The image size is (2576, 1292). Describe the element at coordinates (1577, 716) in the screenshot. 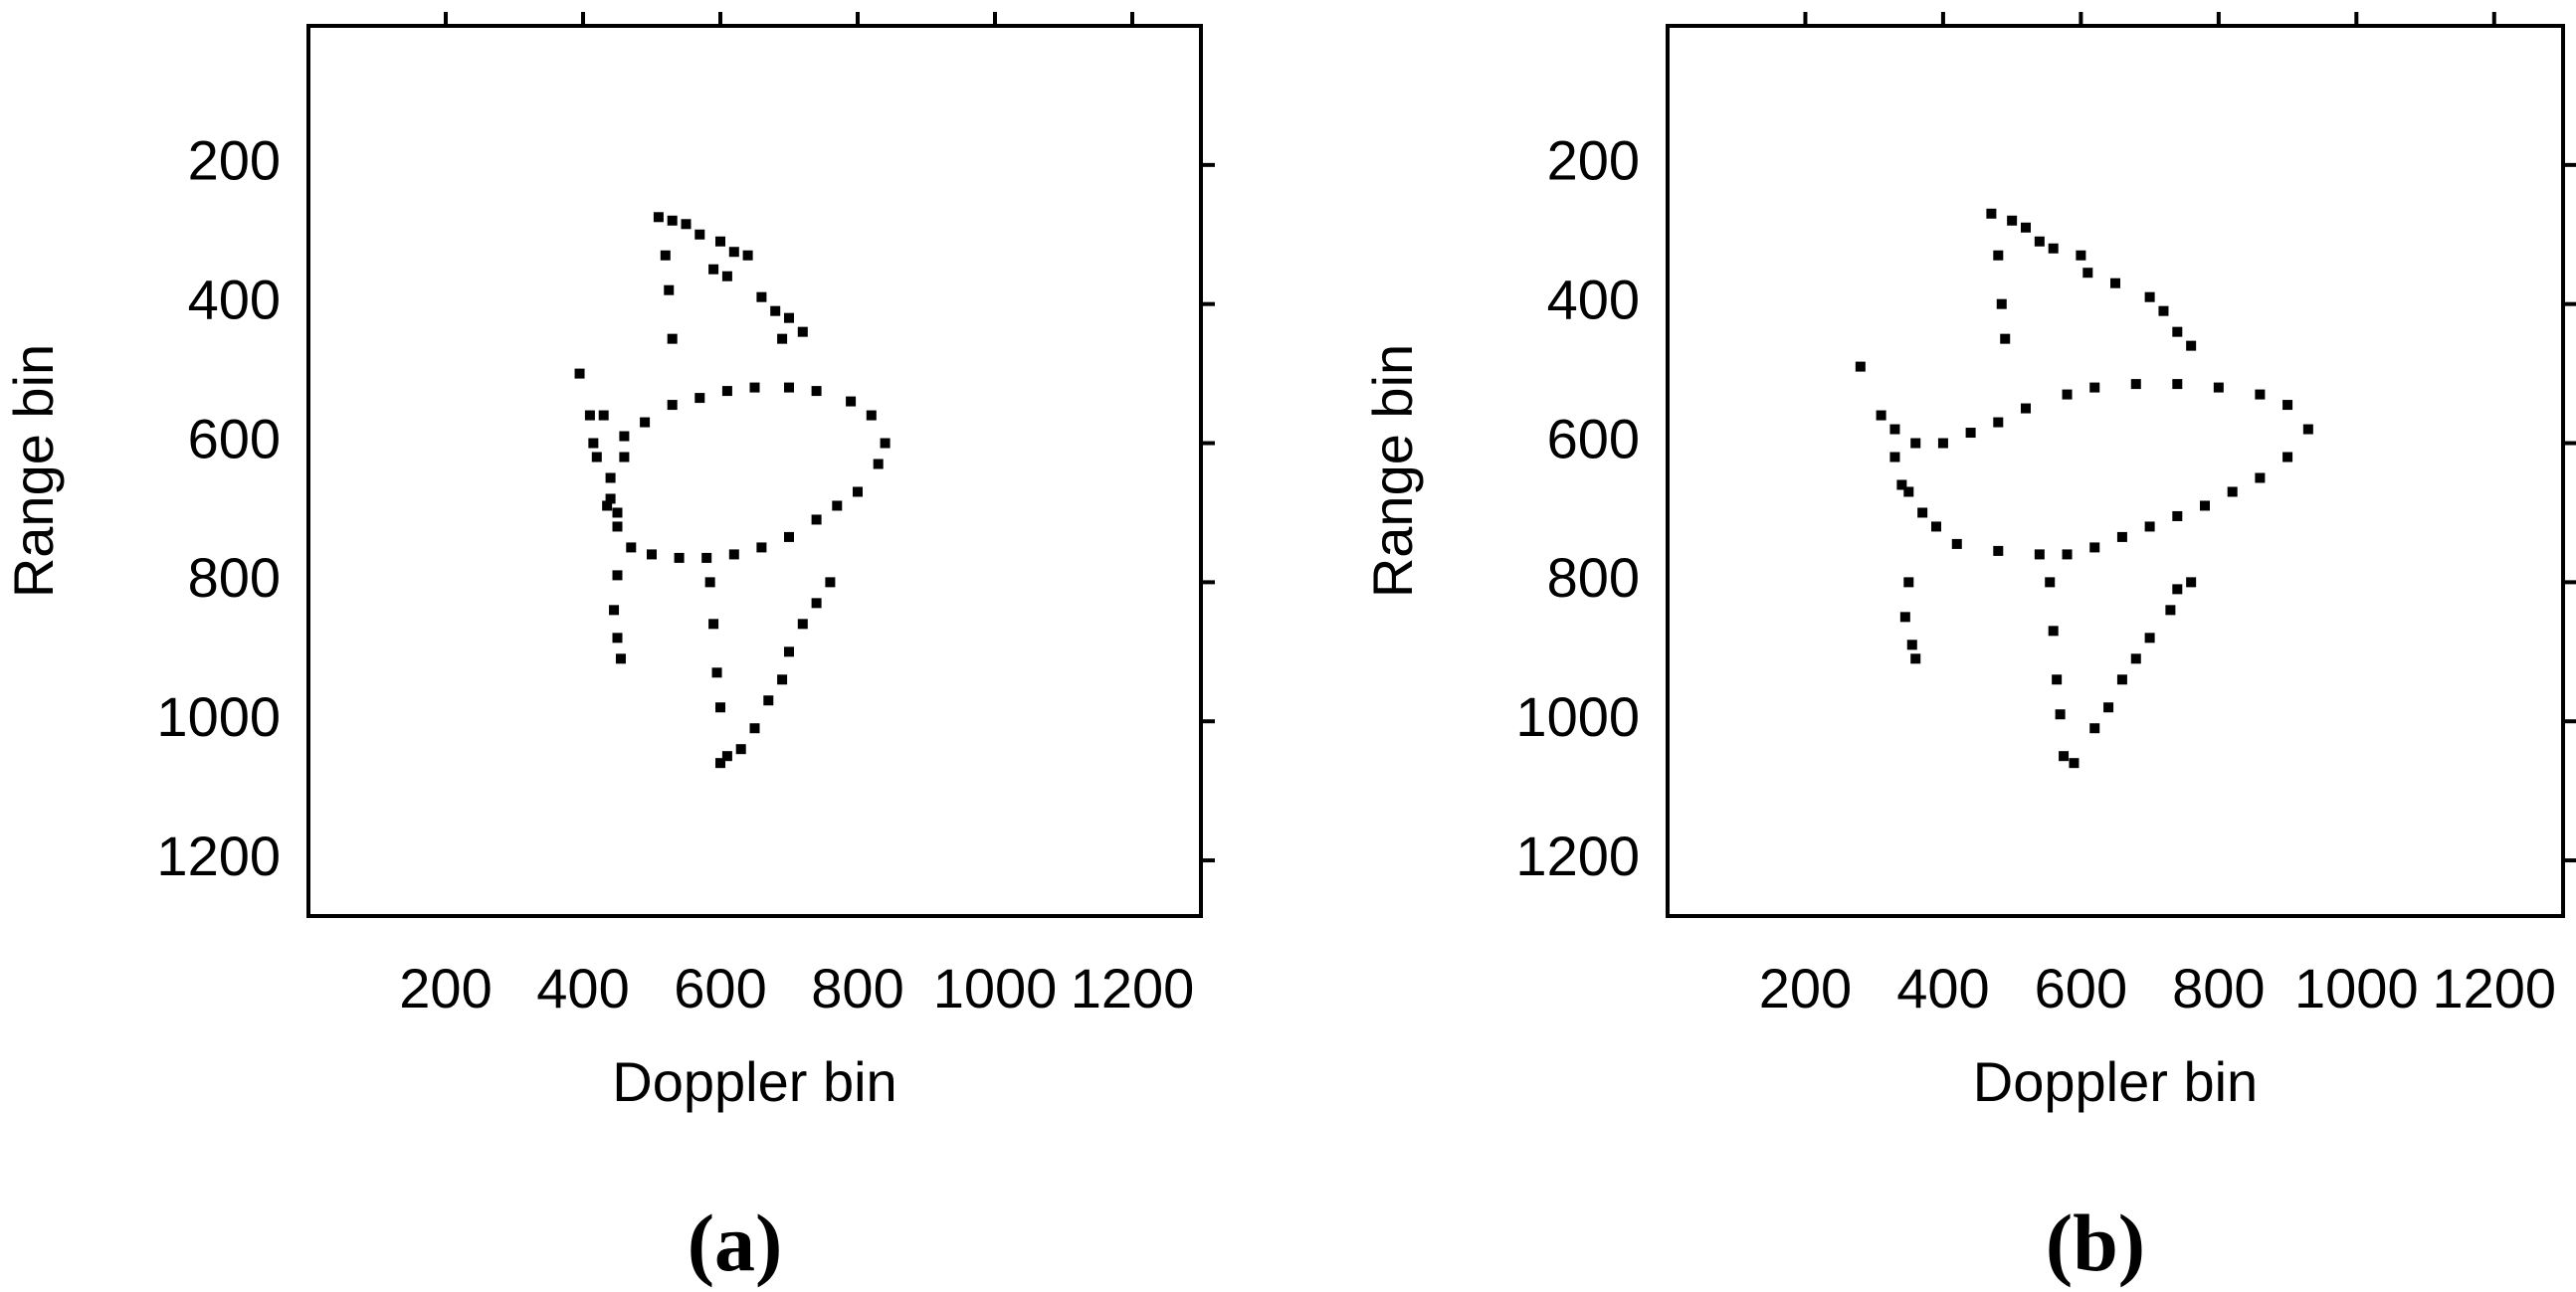

I see `y-tick-label: 1000` at that location.